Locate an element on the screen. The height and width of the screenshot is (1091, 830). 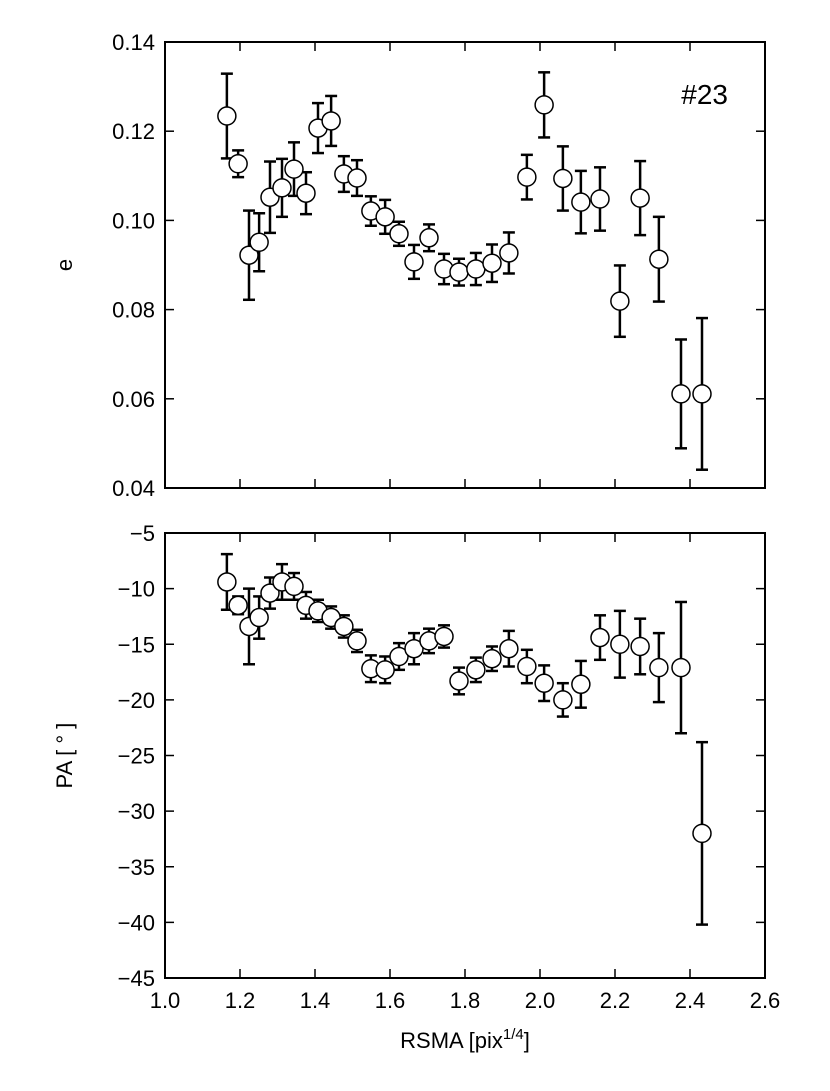
x-axis-label-text: RSMA [pix is located at coordinates (451, 1040).